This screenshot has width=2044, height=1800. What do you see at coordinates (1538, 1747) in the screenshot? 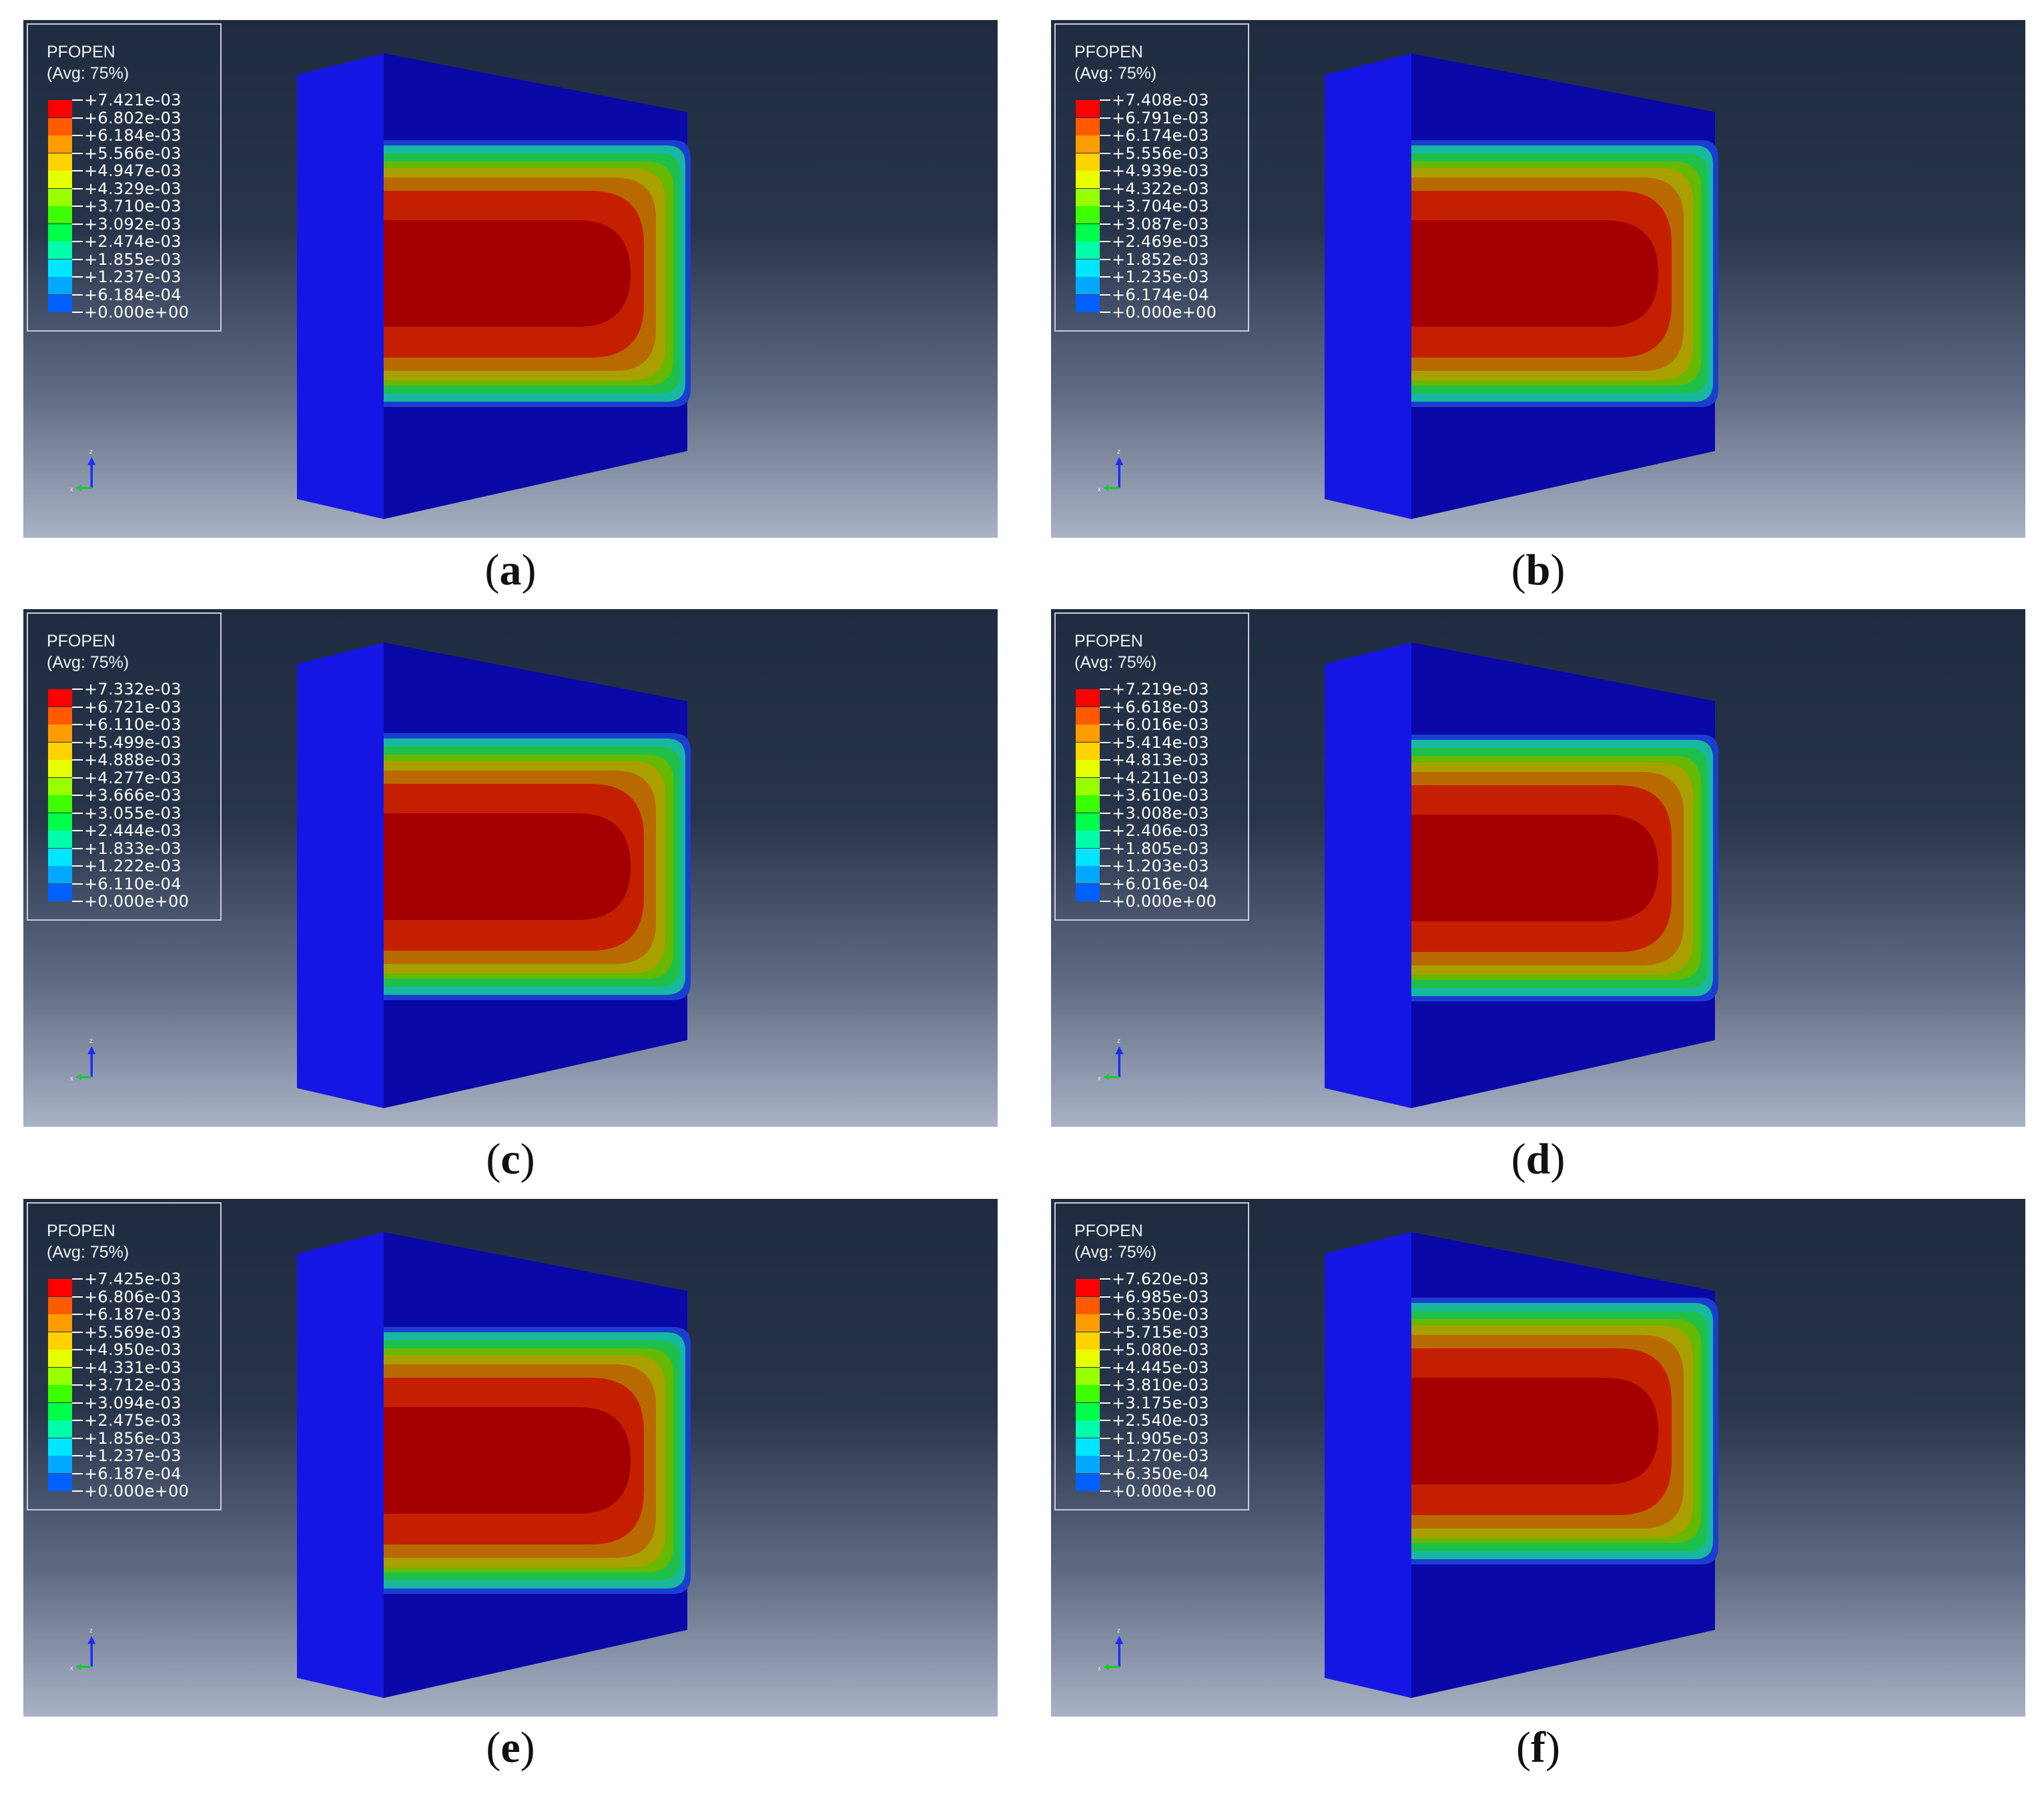
I see `caption-letter: f` at bounding box center [1538, 1747].